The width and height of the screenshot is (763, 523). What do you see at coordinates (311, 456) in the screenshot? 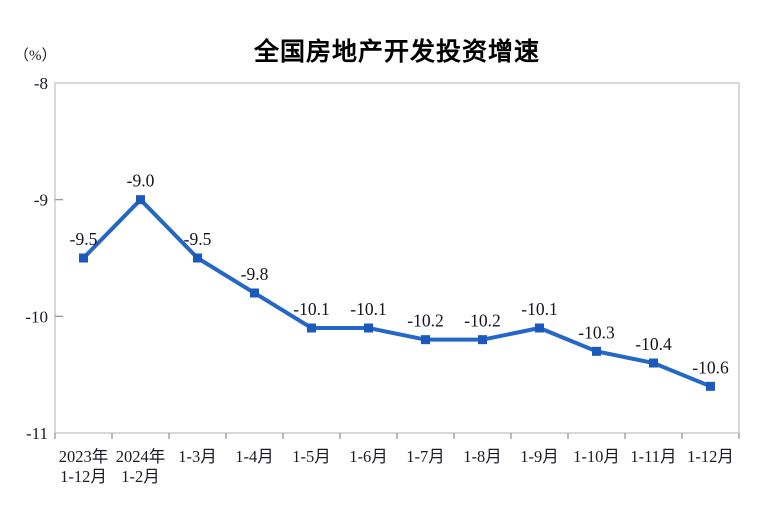
I see `x-tick-label: 1-5月` at bounding box center [311, 456].